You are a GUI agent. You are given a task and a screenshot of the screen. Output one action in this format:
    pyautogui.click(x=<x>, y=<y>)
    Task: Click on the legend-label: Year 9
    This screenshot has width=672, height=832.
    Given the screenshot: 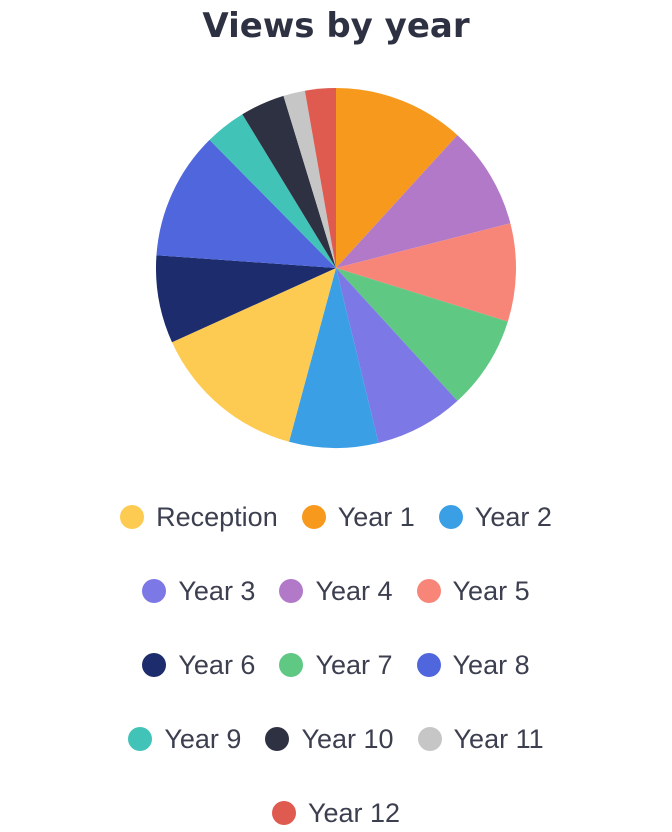 What is the action you would take?
    pyautogui.click(x=203, y=738)
    